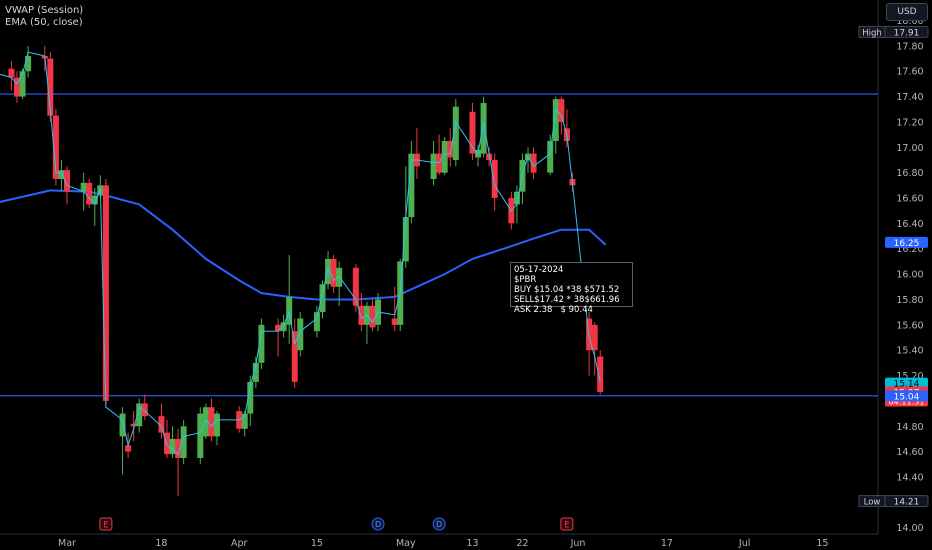 This screenshot has width=932, height=550. I want to click on price-label: 14.21 Low, so click(893, 501).